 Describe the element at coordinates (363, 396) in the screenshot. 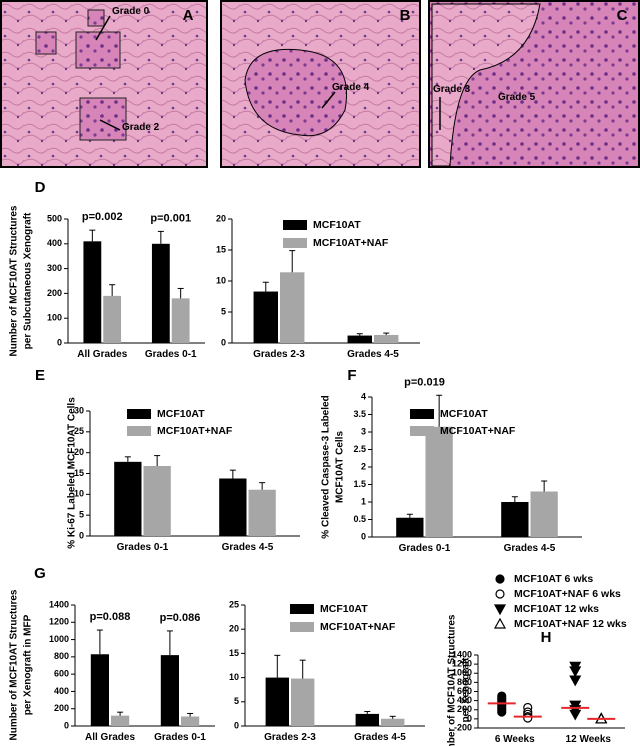

I see `y-tick-label: 4` at that location.